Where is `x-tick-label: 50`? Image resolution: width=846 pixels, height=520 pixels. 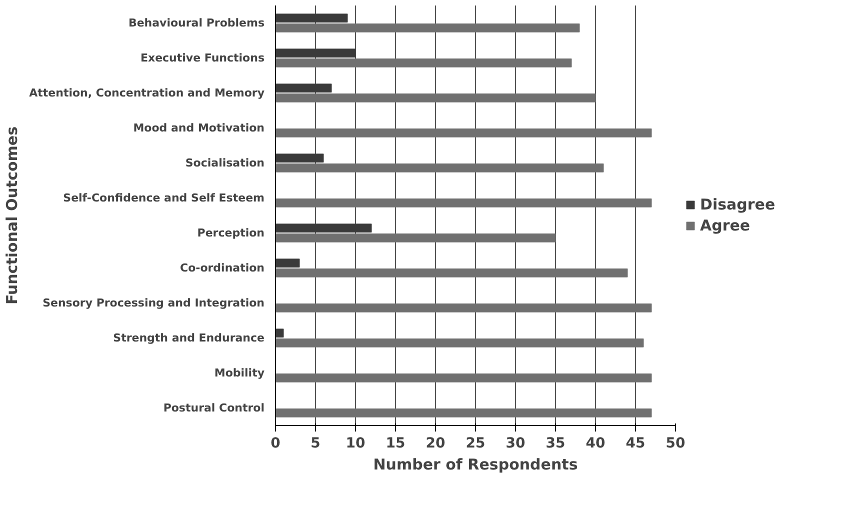 x-tick-label: 50 is located at coordinates (676, 444).